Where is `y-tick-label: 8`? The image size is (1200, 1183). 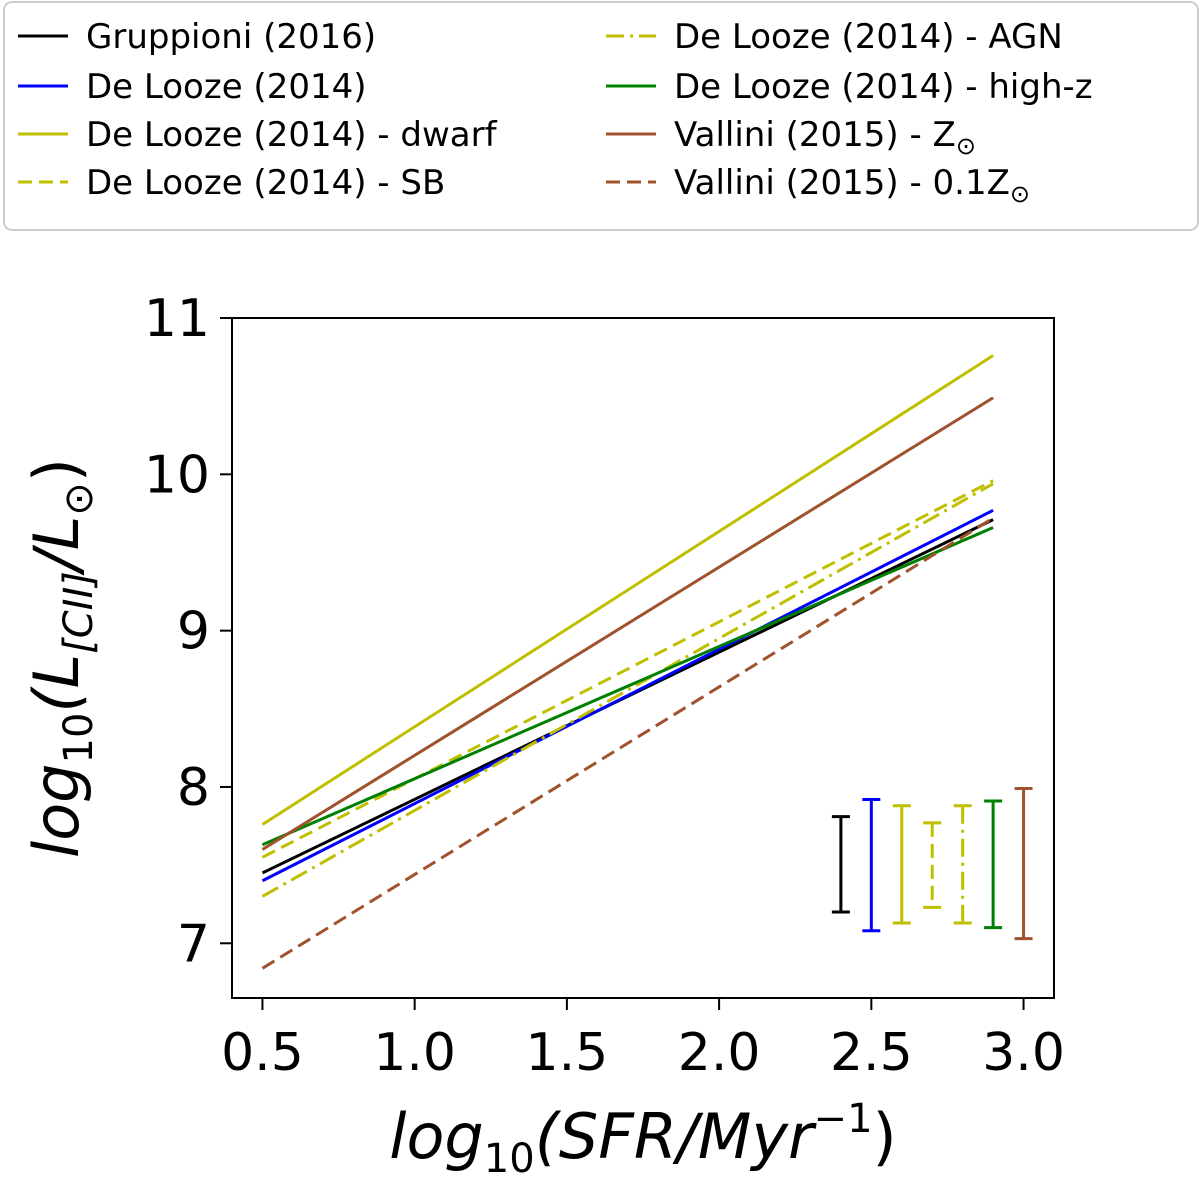
y-tick-label: 8 is located at coordinates (193, 788).